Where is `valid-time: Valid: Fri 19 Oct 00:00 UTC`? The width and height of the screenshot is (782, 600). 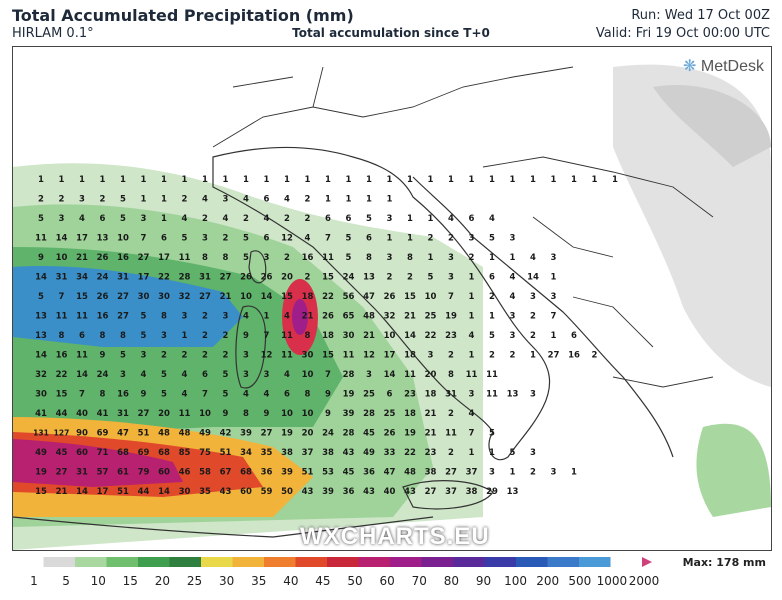
valid-time: Valid: Fri 19 Oct 00:00 UTC is located at coordinates (682, 33).